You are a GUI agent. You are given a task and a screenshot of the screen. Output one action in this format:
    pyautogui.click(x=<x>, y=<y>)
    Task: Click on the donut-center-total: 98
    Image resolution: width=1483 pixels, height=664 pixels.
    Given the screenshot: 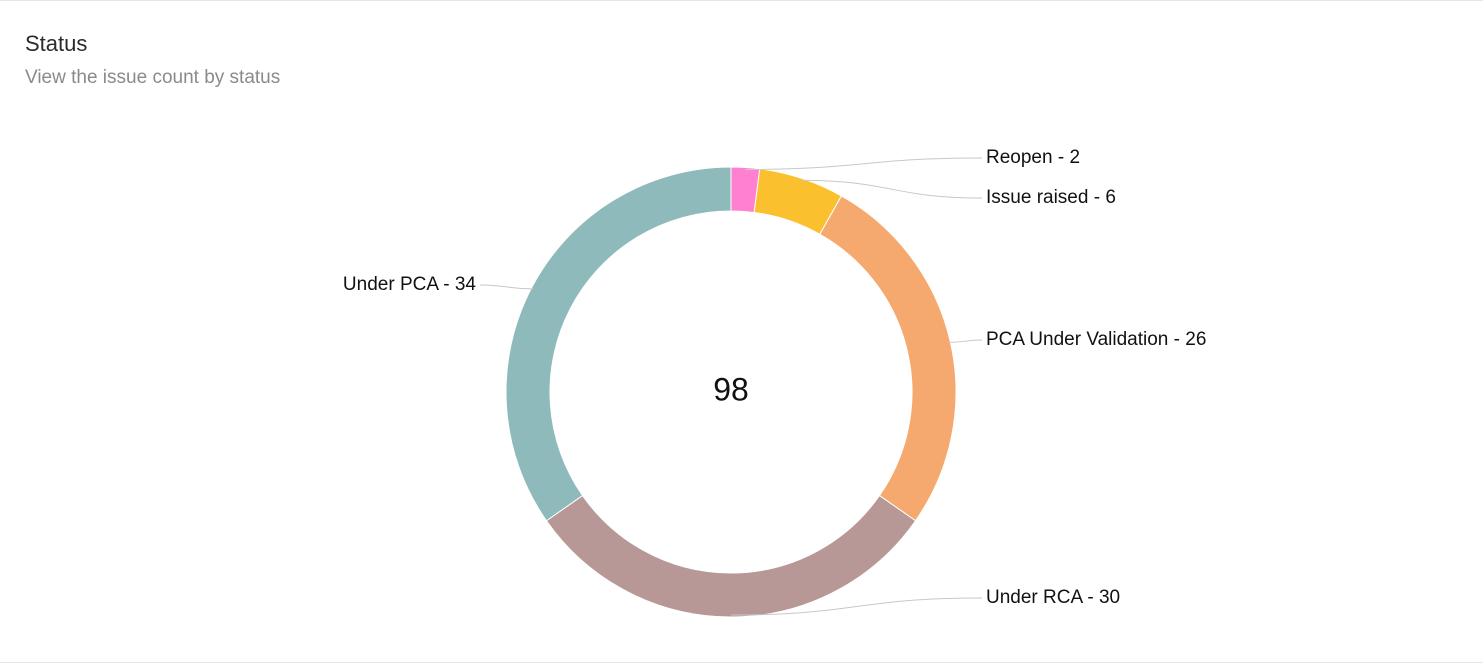 What is the action you would take?
    pyautogui.click(x=731, y=389)
    